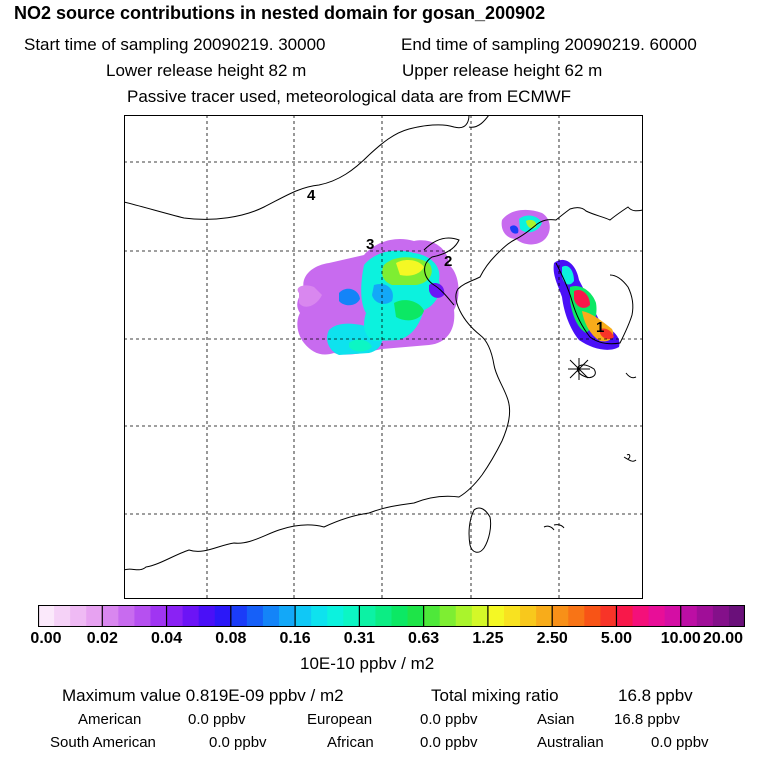  I want to click on colorbar-tick-label: 0.00, so click(46, 638).